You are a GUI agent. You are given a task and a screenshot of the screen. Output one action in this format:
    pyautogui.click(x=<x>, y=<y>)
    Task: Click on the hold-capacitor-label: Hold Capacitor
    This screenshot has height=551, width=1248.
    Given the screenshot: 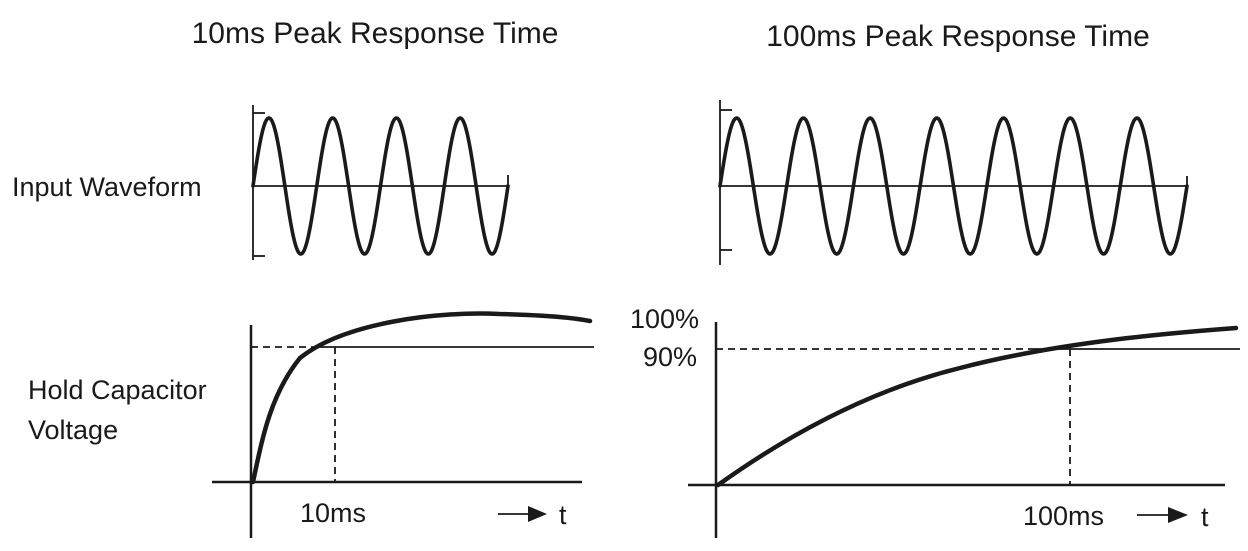 What is the action you would take?
    pyautogui.click(x=117, y=390)
    